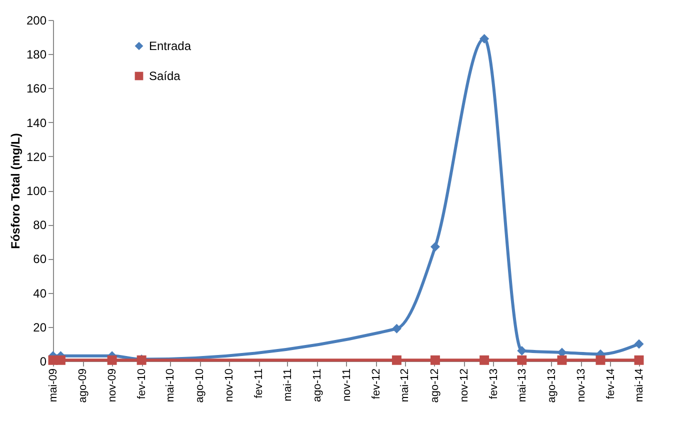 The width and height of the screenshot is (677, 422). I want to click on y-tick-label: 20, so click(40, 327).